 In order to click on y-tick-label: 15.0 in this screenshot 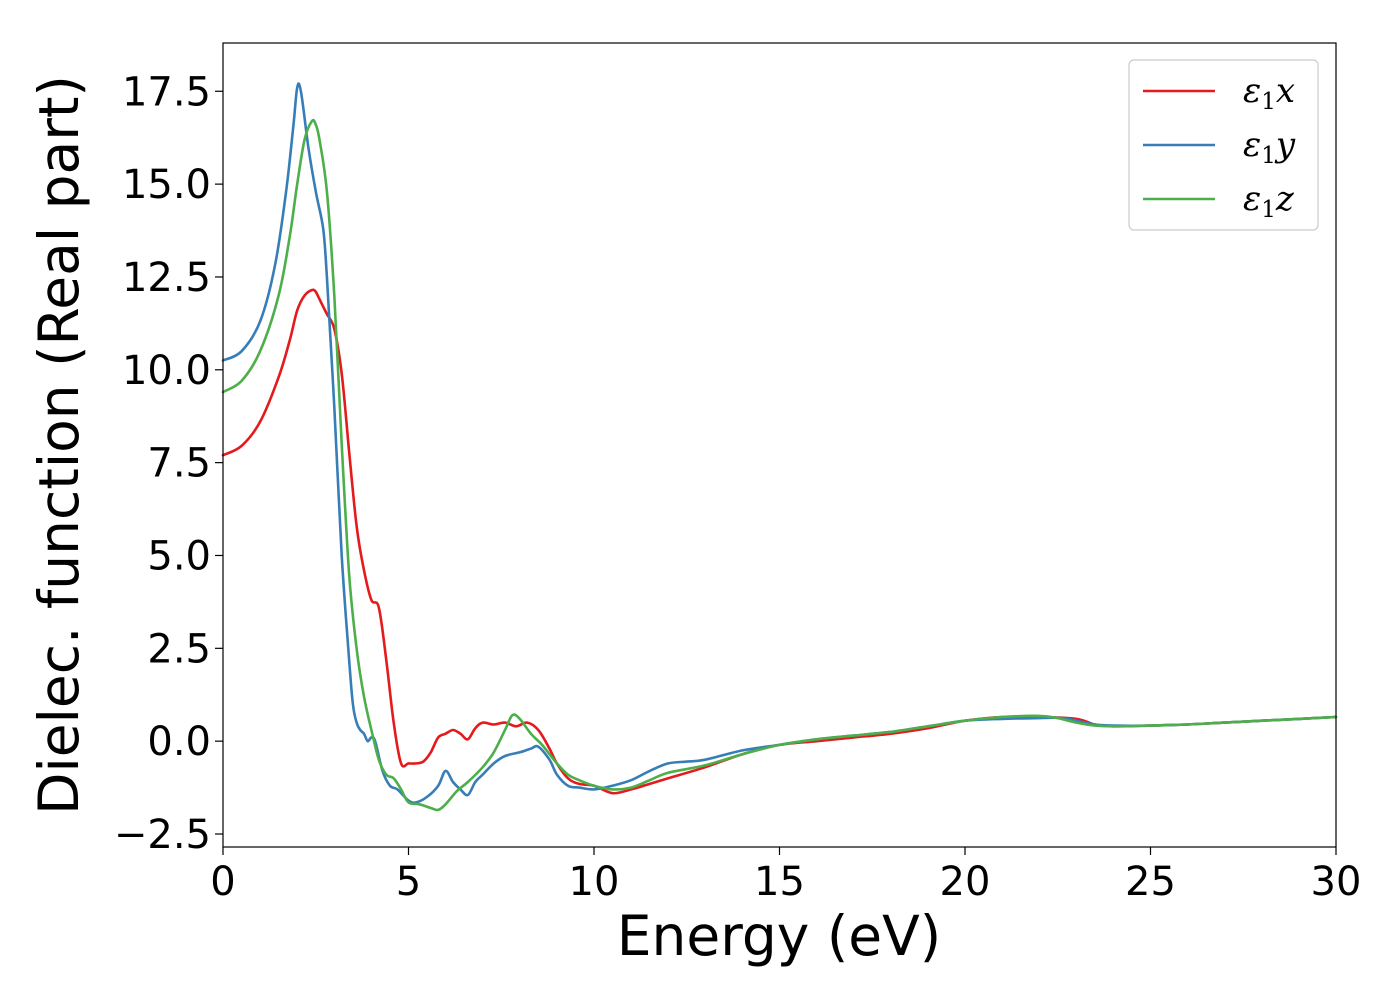, I will do `click(166, 185)`.